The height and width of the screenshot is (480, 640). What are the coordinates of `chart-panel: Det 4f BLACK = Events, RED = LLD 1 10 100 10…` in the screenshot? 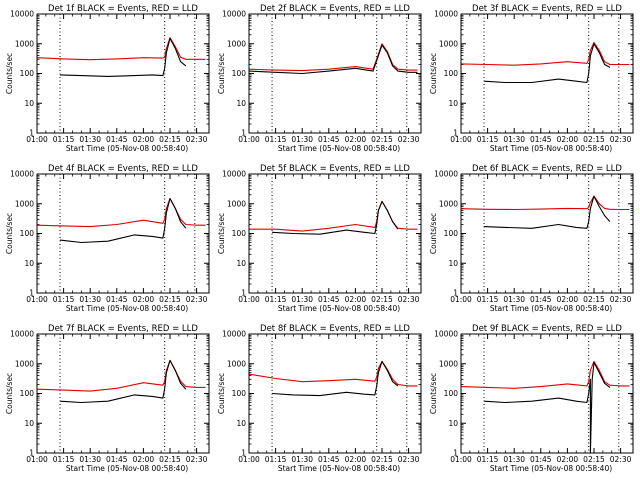 It's located at (107, 238).